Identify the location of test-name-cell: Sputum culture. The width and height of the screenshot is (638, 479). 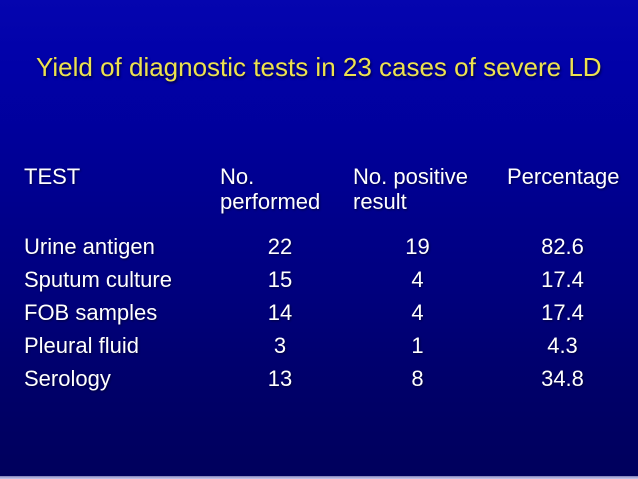
(98, 279).